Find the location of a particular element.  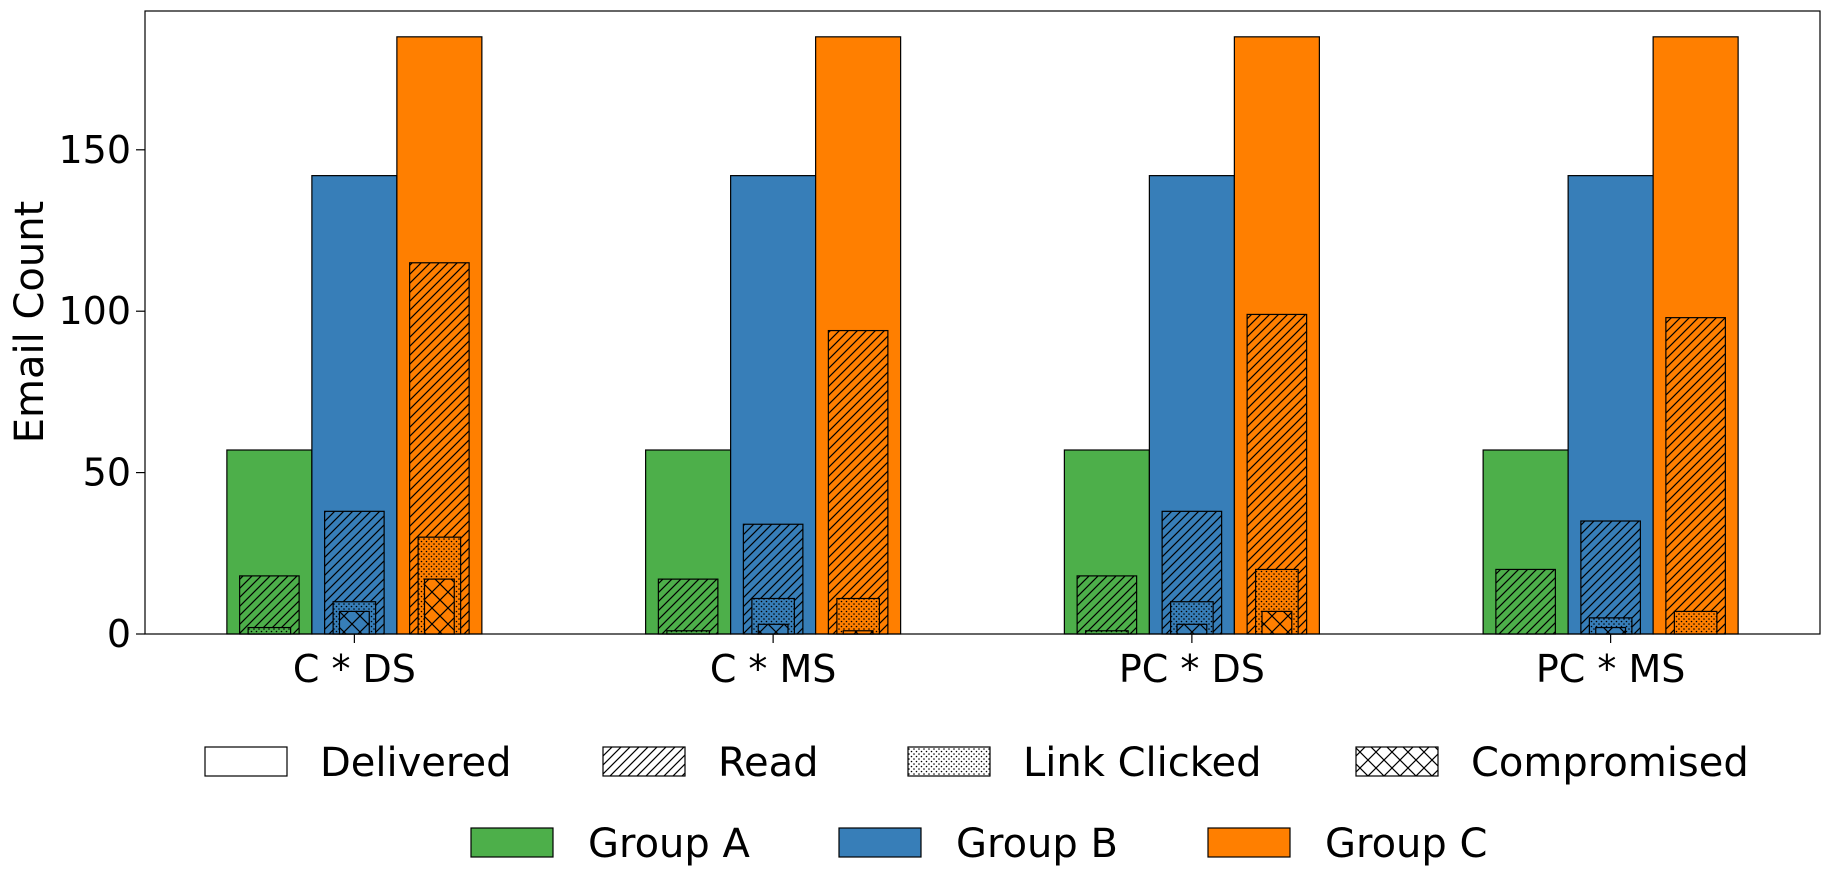

x-tick-label: C * MS is located at coordinates (773, 669).